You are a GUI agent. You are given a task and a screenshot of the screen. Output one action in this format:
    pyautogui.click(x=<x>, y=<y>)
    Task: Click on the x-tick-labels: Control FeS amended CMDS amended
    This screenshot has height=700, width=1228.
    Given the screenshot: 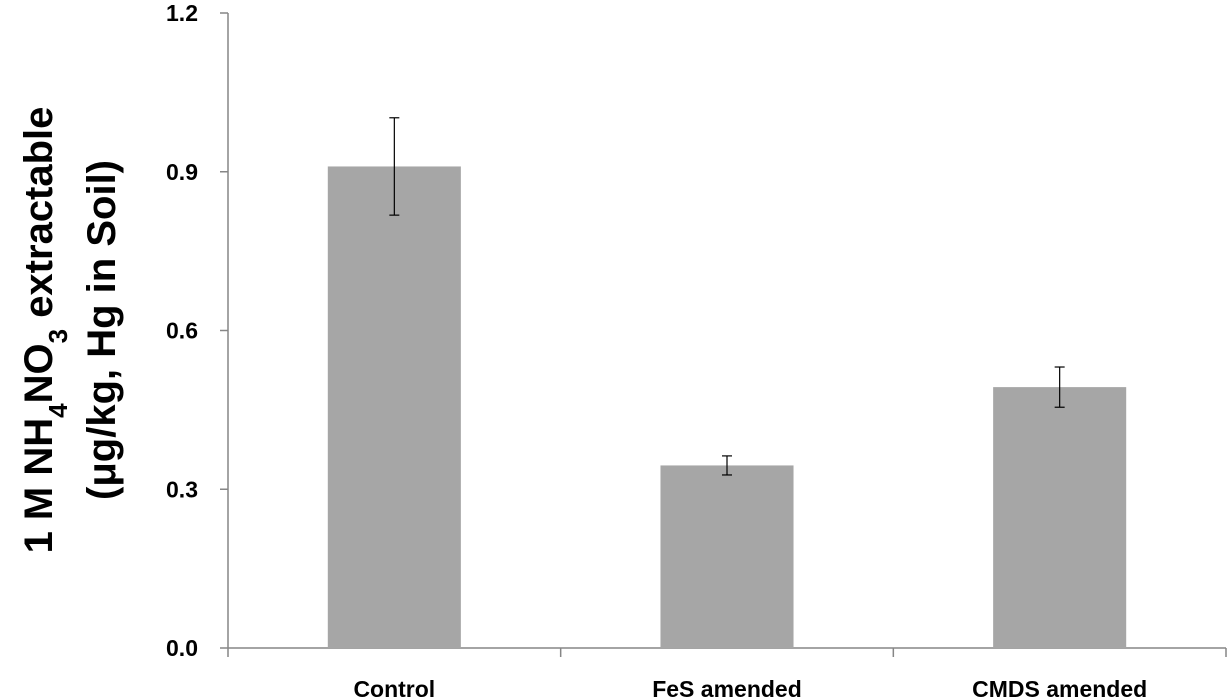 What is the action you would take?
    pyautogui.click(x=750, y=688)
    